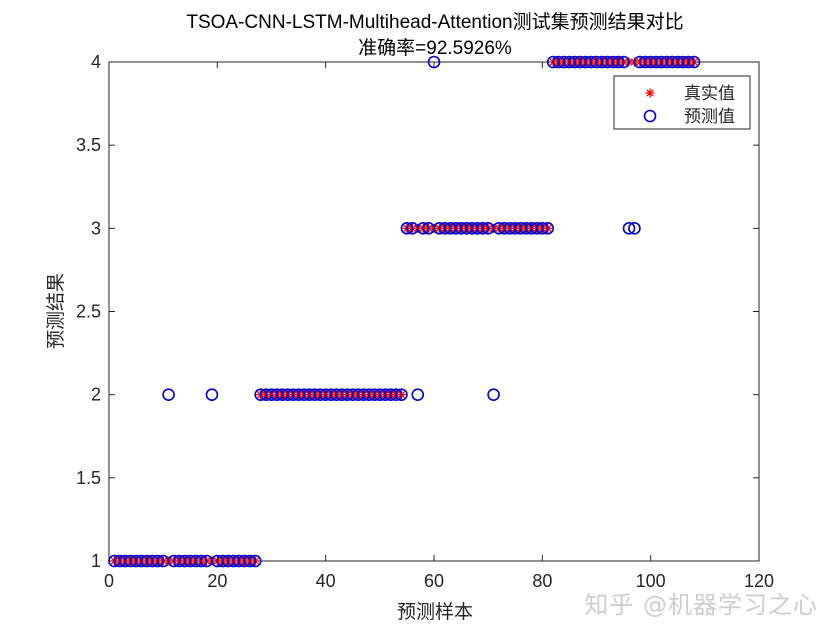 The height and width of the screenshot is (630, 840). Describe the element at coordinates (88, 145) in the screenshot. I see `y-tick-label: 3.5` at that location.